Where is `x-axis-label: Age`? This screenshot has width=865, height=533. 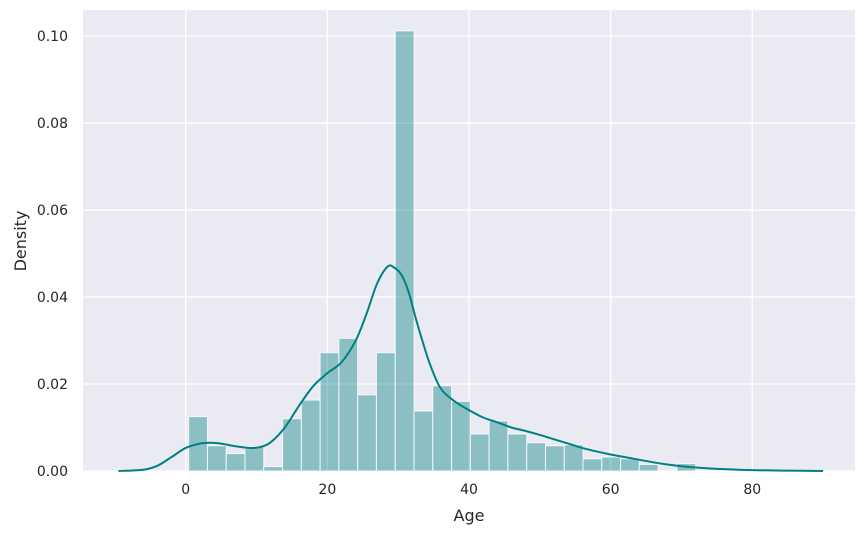 x-axis-label: Age is located at coordinates (469, 515).